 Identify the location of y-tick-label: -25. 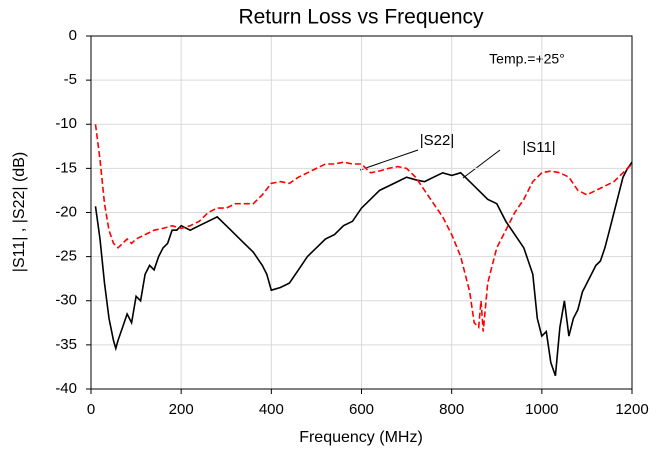
(66, 256).